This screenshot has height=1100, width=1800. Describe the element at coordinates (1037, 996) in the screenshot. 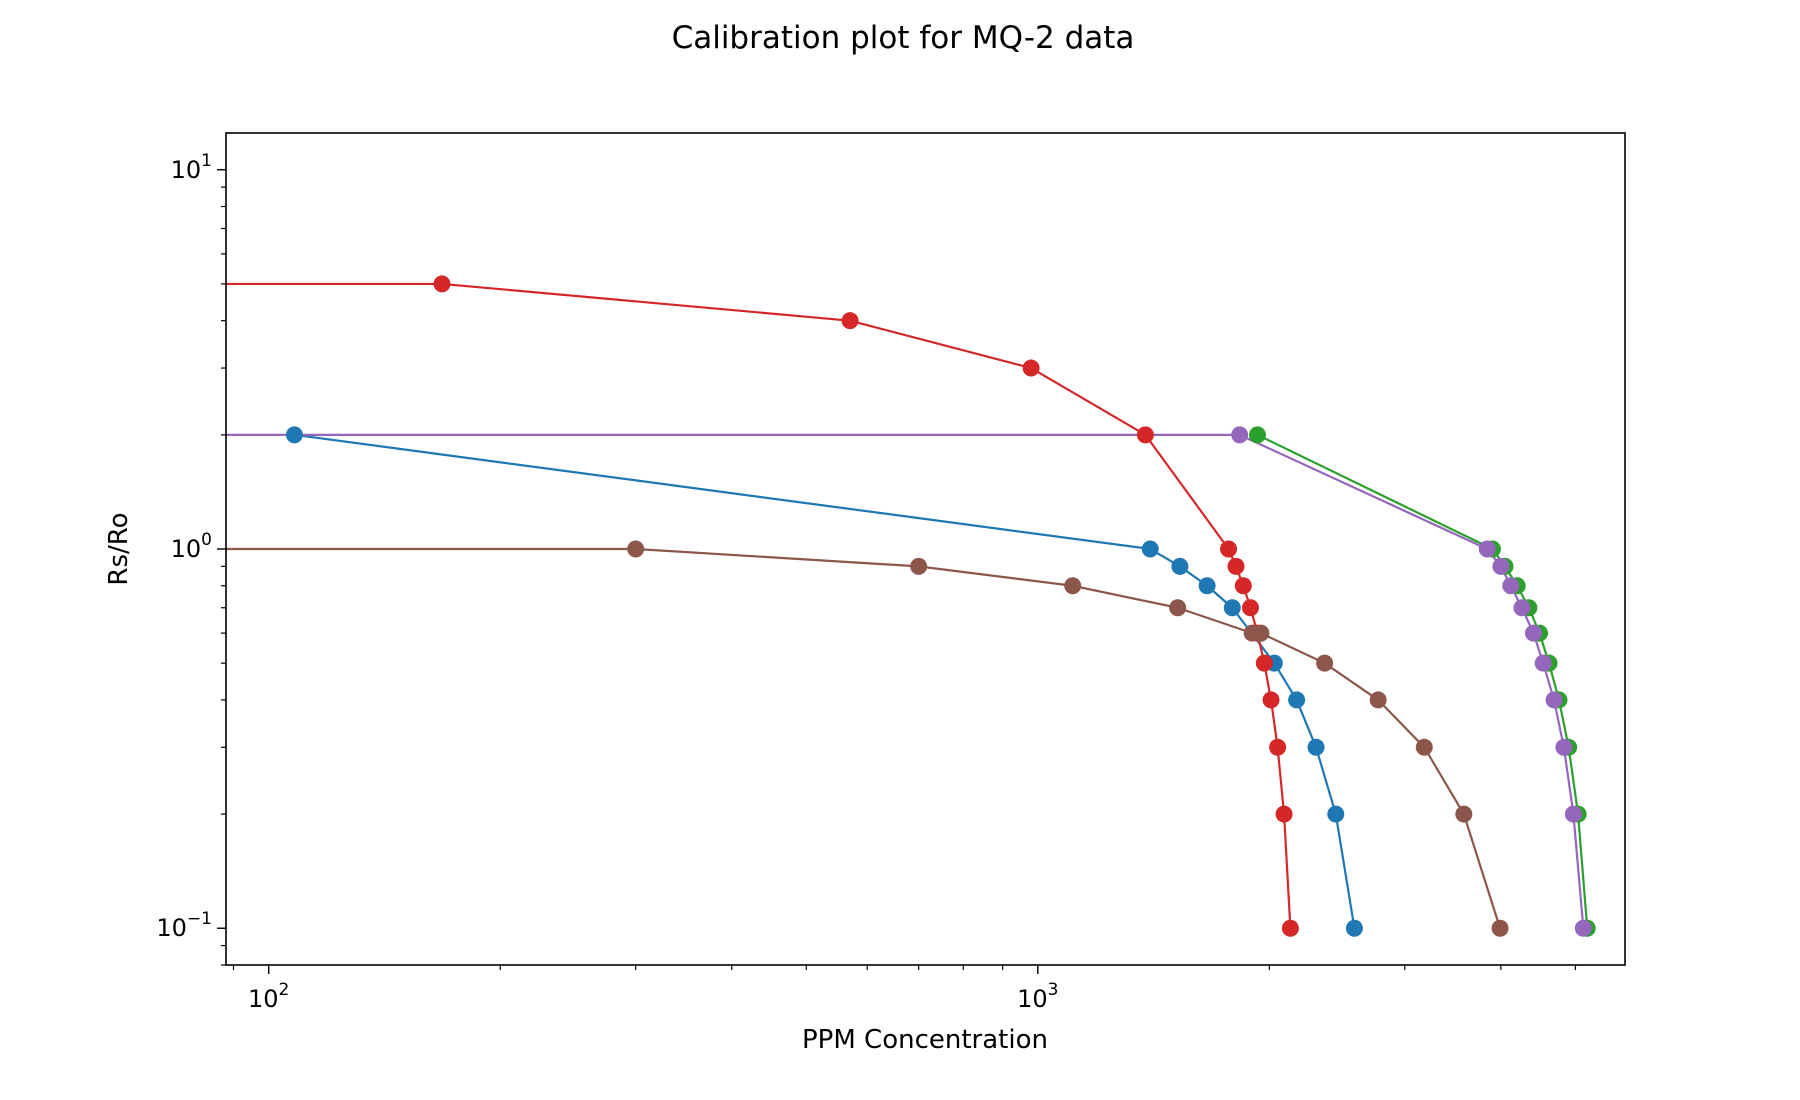

I see `x-tick-label: 10³` at that location.